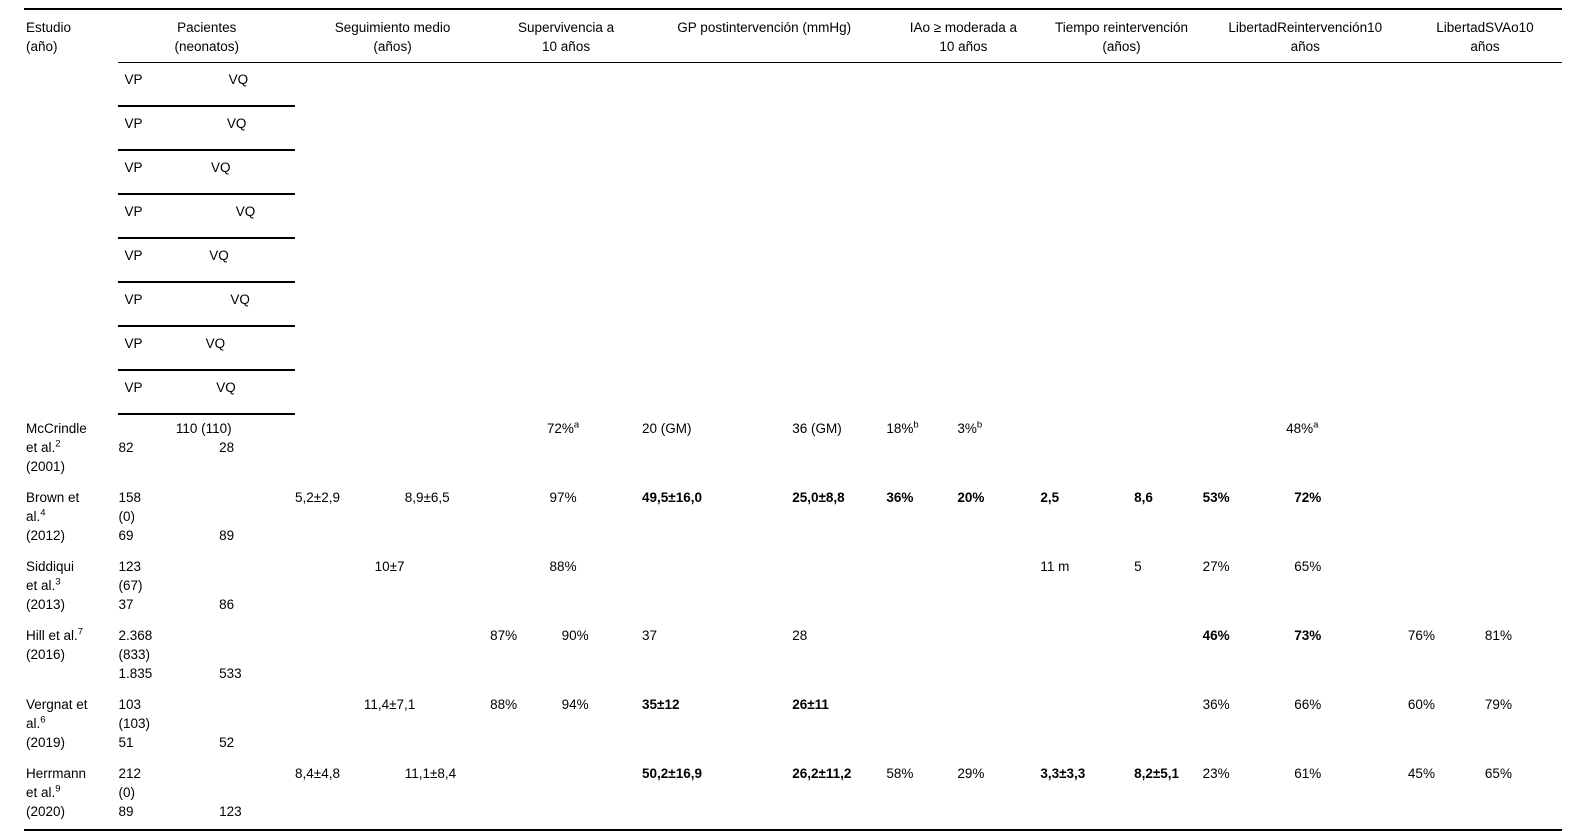  I want to click on value-line: 11 m 5, so click(1118, 566).